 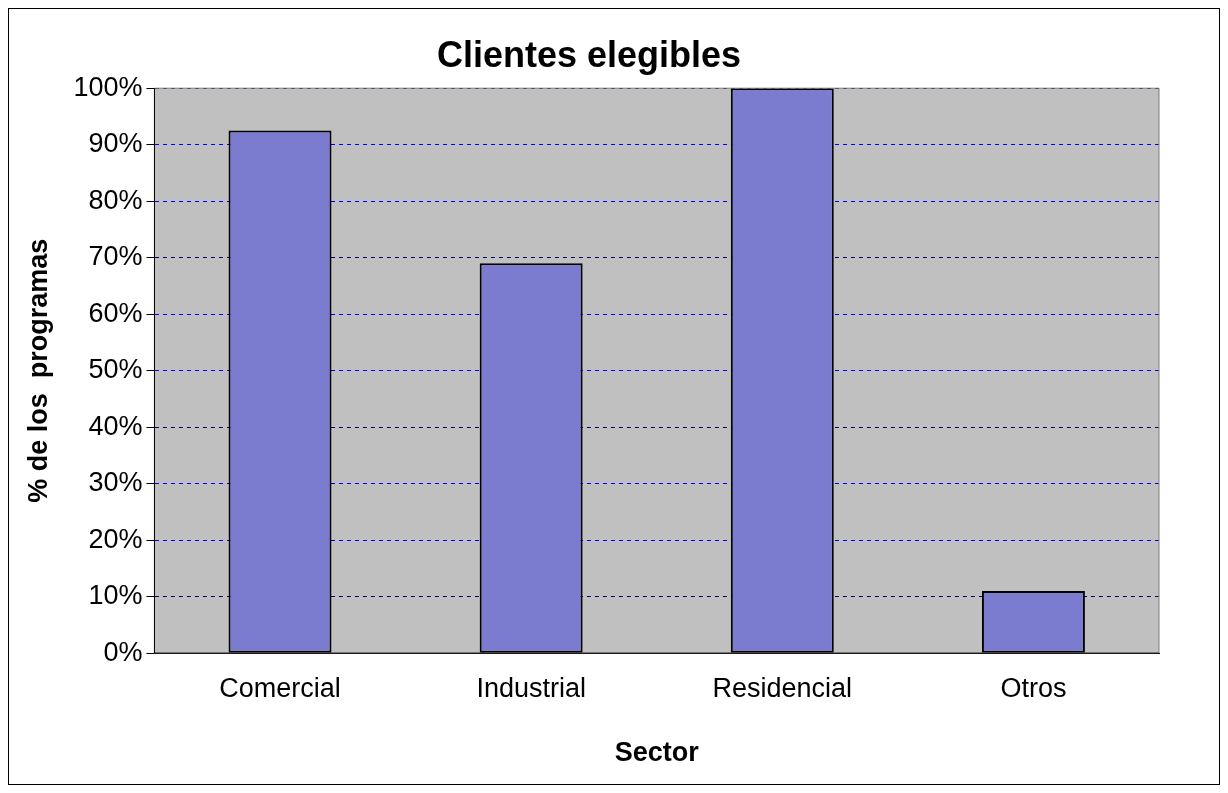 I want to click on y-tick-label: 0%, so click(x=123, y=651).